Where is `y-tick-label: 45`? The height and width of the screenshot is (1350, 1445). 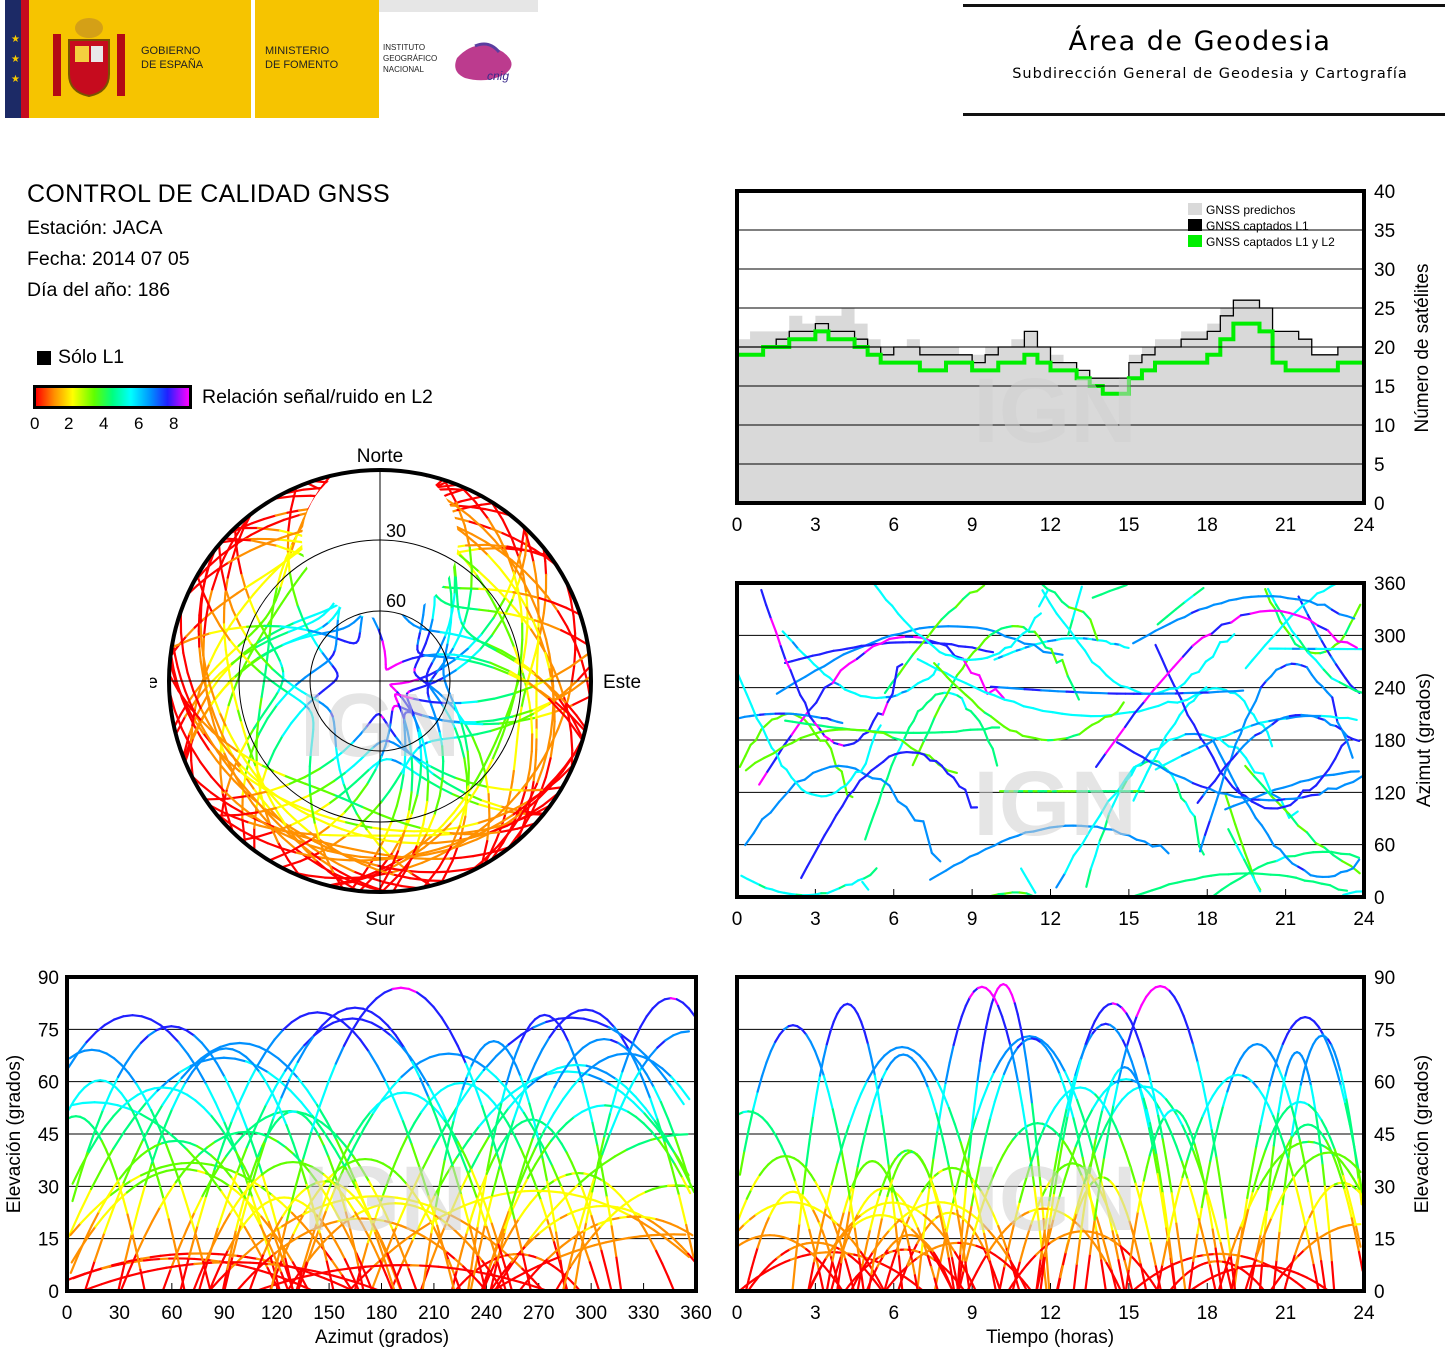
y-tick-label: 45 is located at coordinates (48, 1135).